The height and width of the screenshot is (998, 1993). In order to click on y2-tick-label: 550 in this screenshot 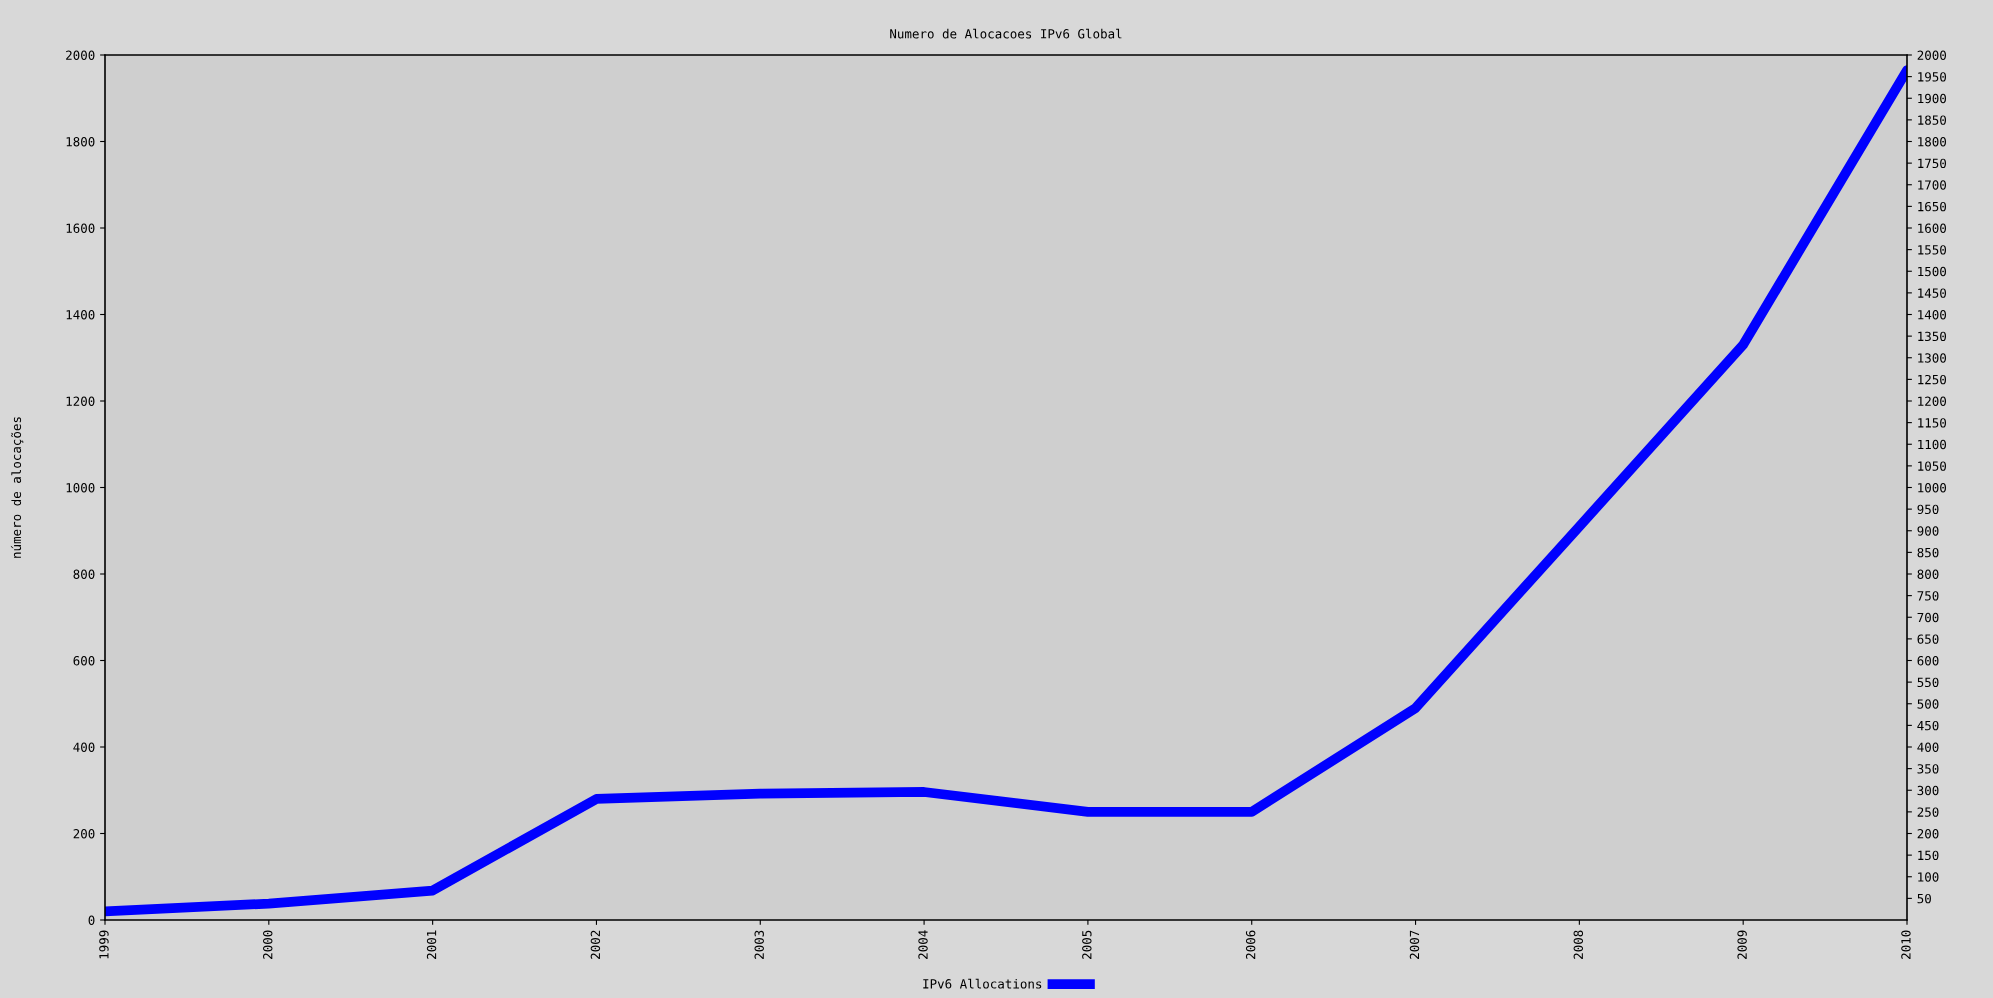, I will do `click(1928, 682)`.